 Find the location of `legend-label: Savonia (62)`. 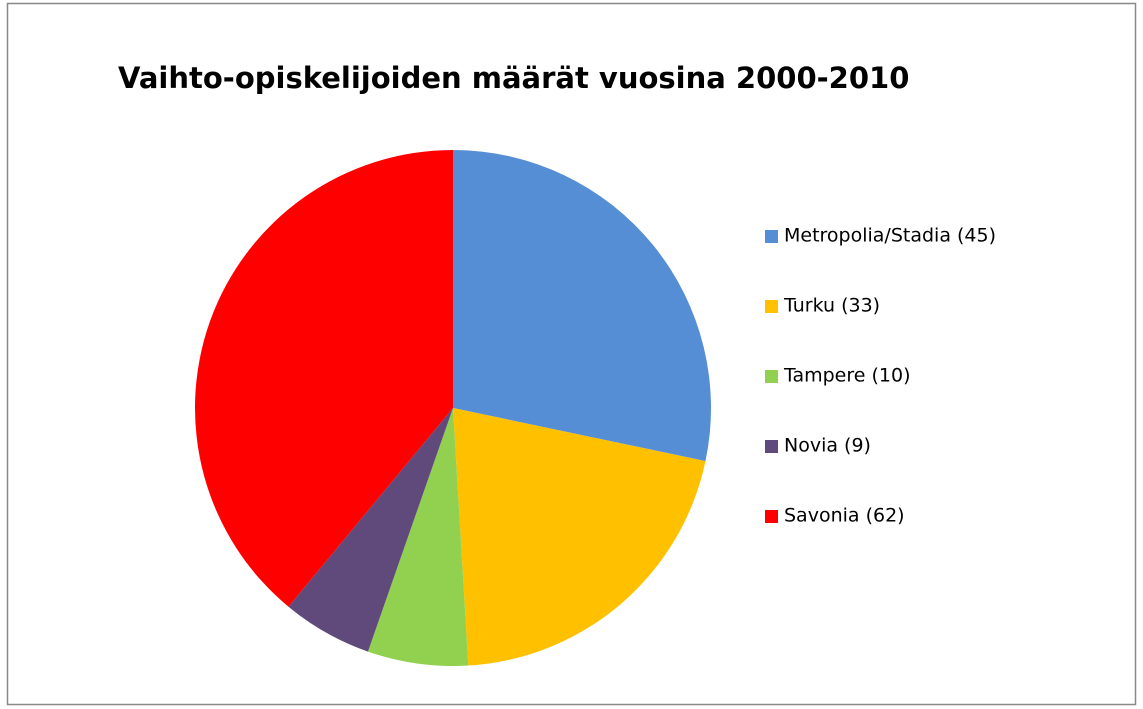

legend-label: Savonia (62) is located at coordinates (844, 516).